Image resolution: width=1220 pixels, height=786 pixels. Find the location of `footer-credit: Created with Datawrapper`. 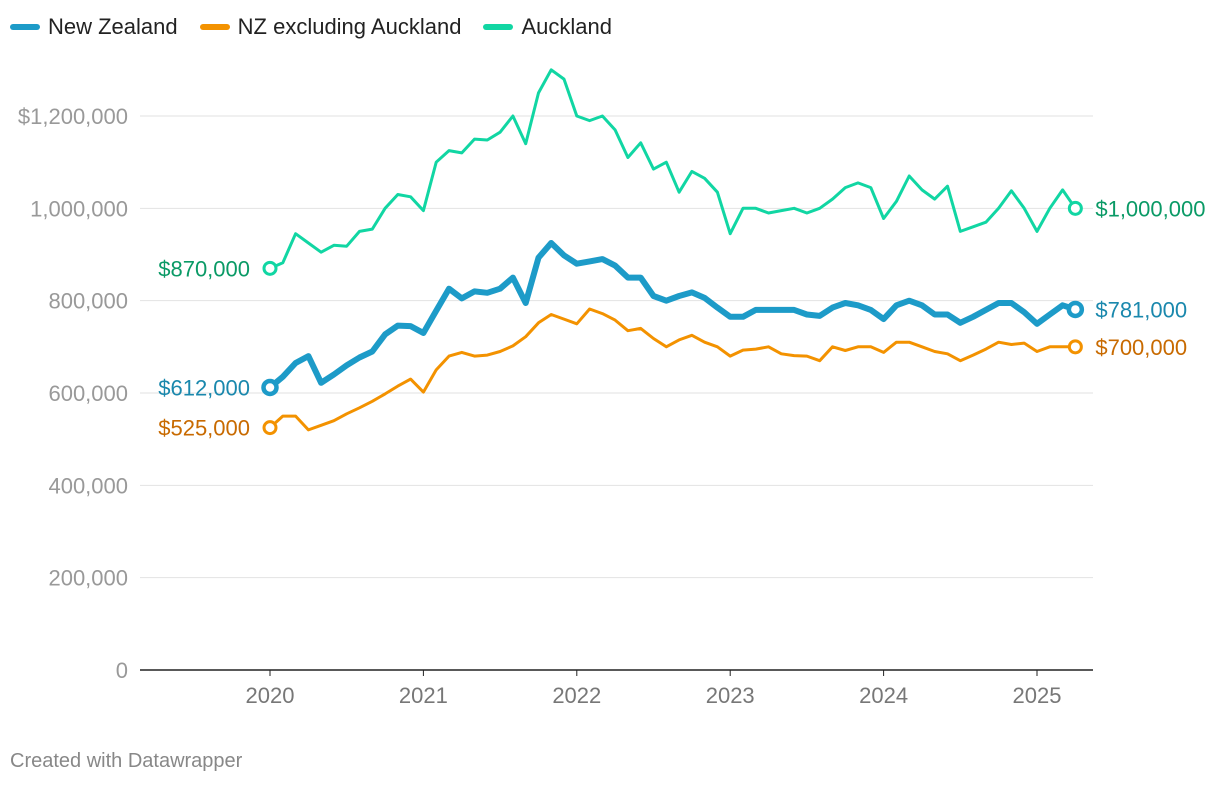

footer-credit: Created with Datawrapper is located at coordinates (126, 761).